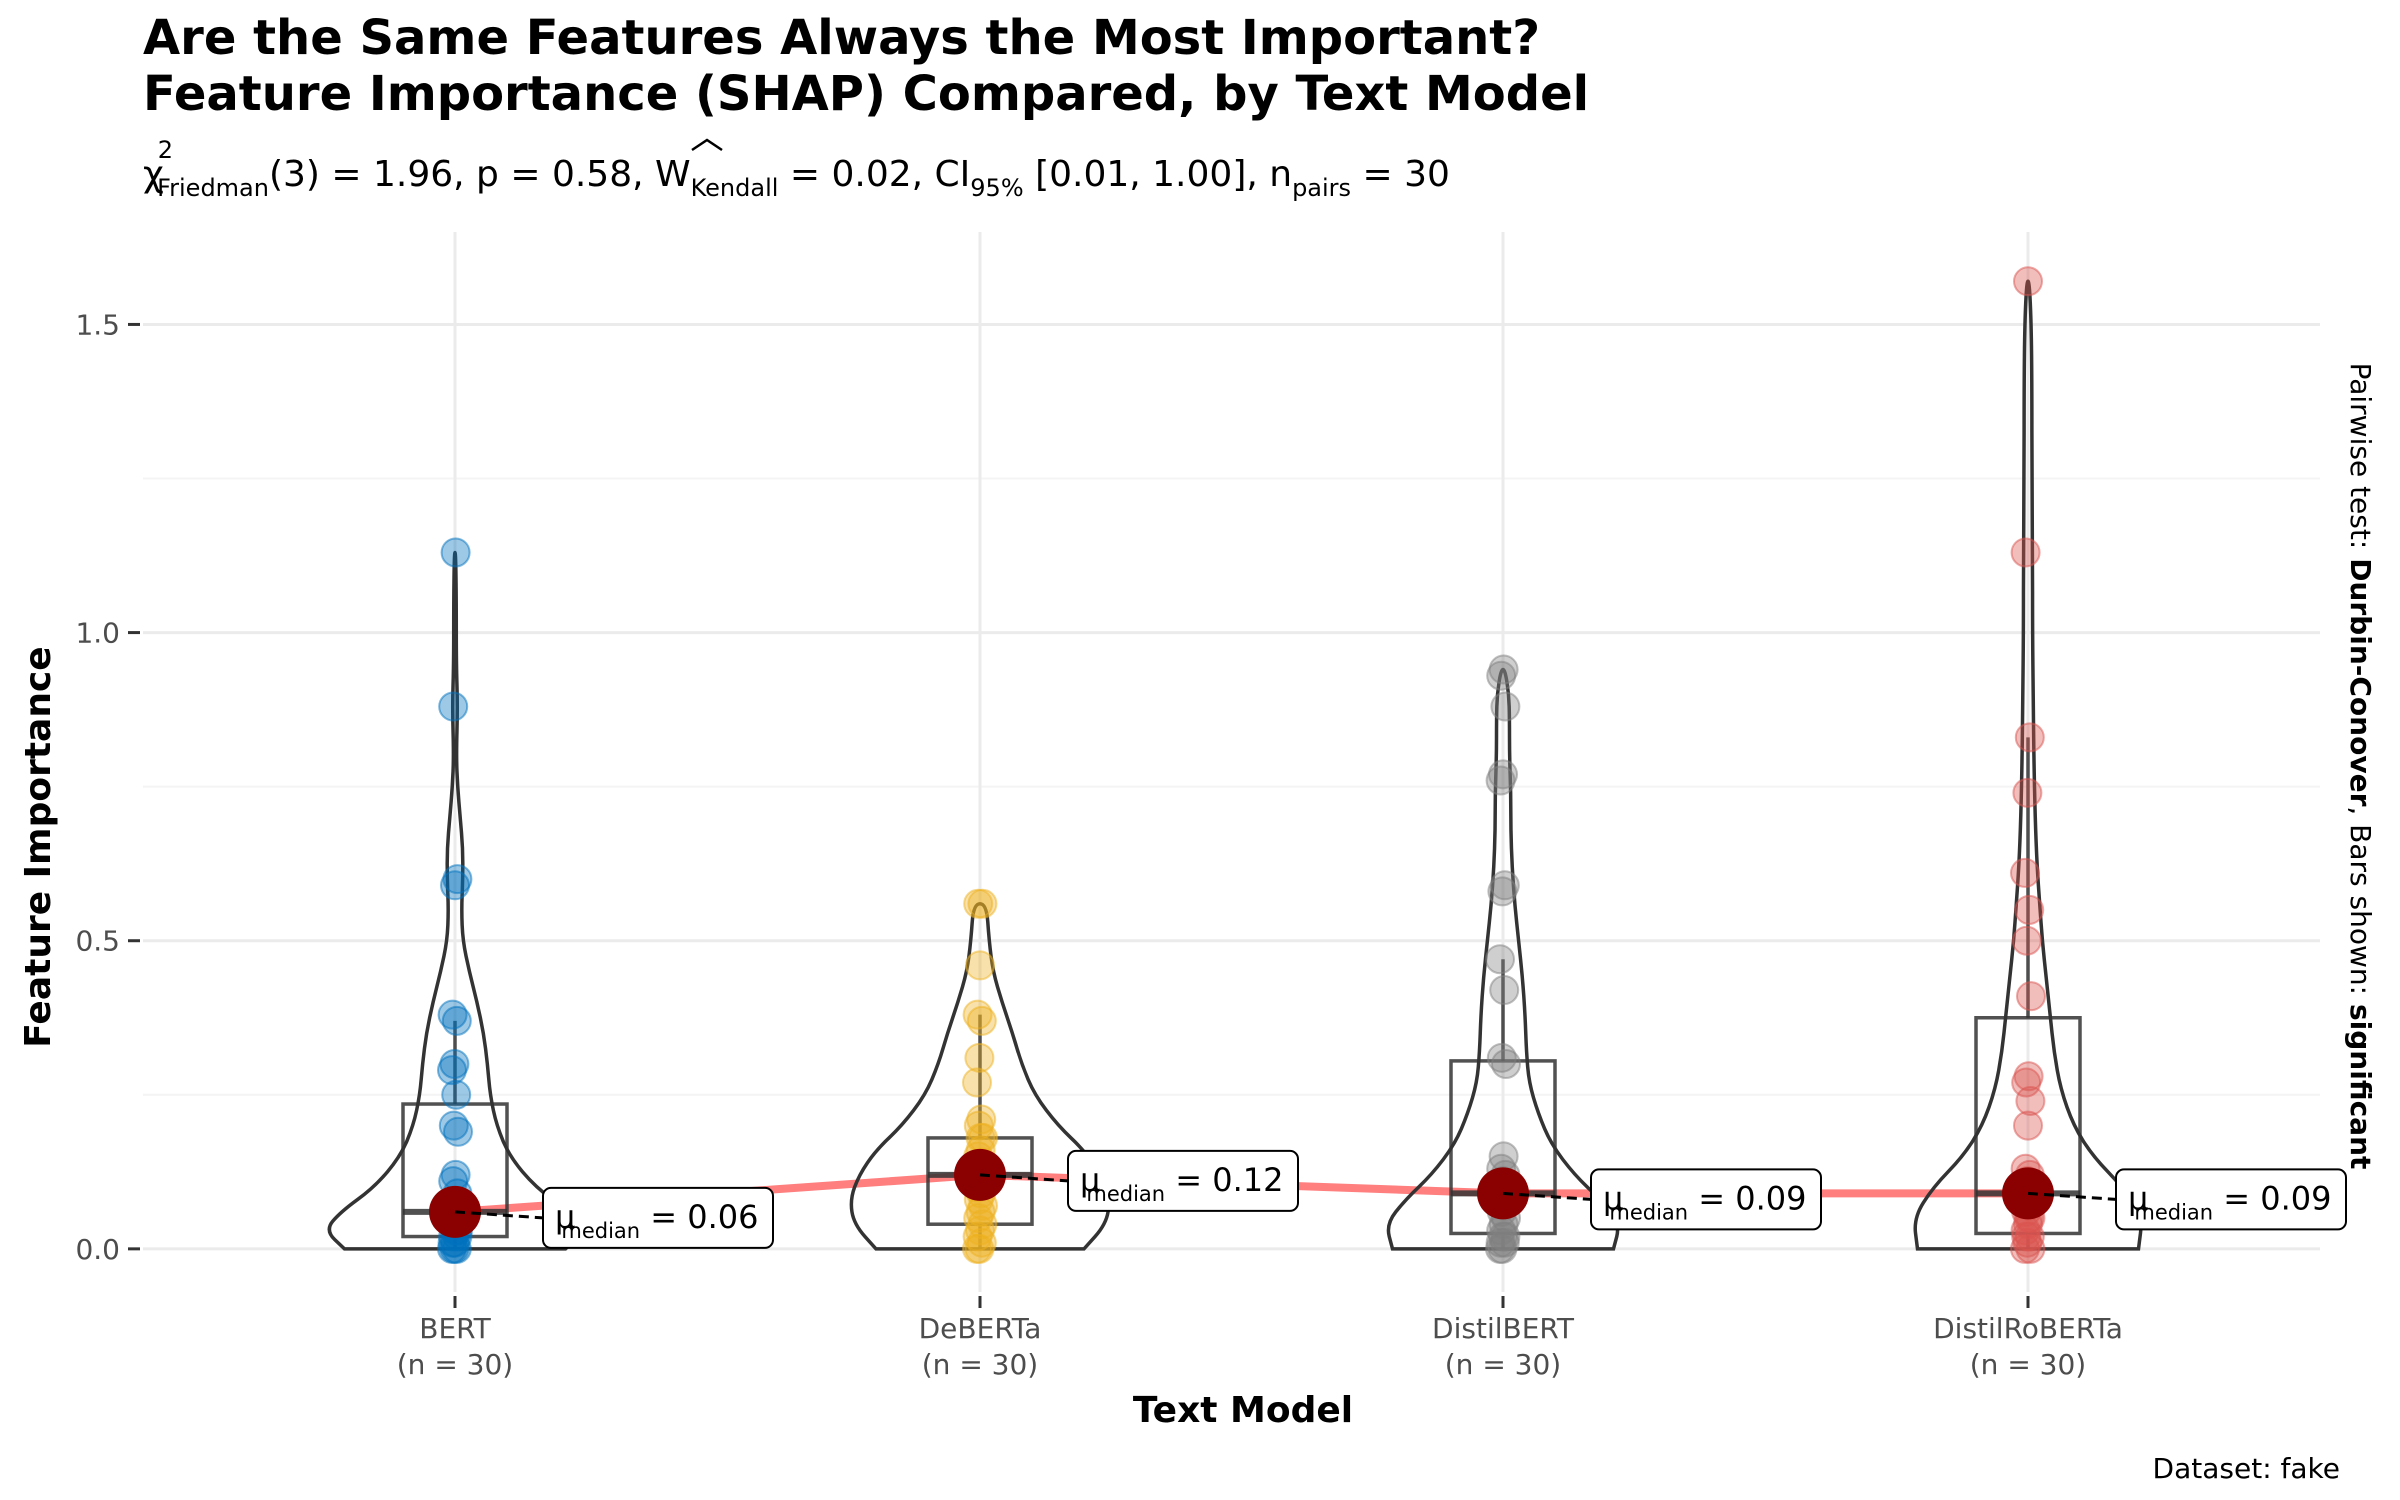 This screenshot has height=1500, width=2400. I want to click on y-tick-label: 0.0, so click(97, 1249).